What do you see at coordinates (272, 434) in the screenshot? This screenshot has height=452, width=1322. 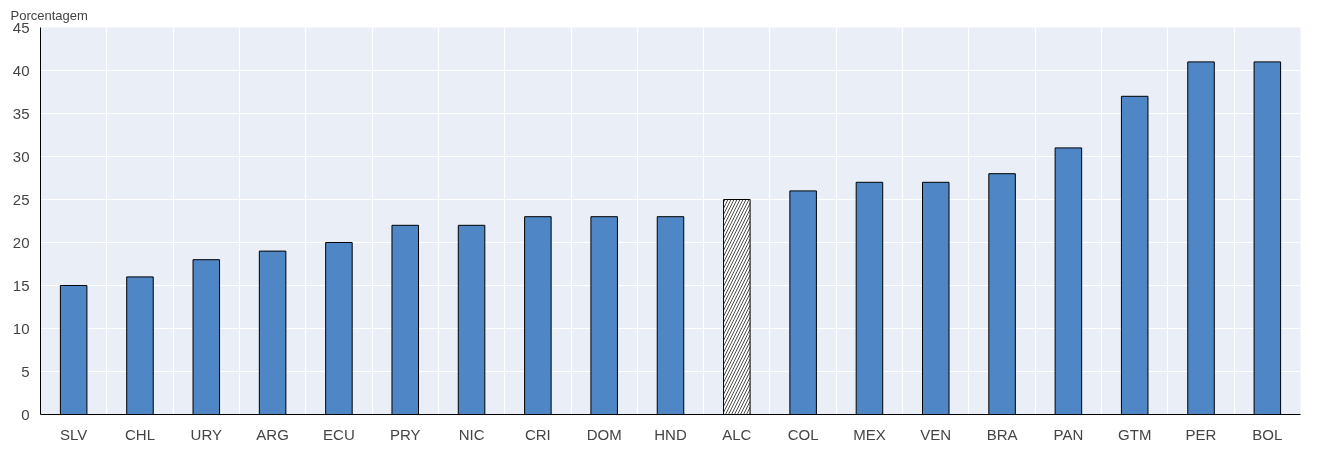 I see `x-tick-label: ARG` at bounding box center [272, 434].